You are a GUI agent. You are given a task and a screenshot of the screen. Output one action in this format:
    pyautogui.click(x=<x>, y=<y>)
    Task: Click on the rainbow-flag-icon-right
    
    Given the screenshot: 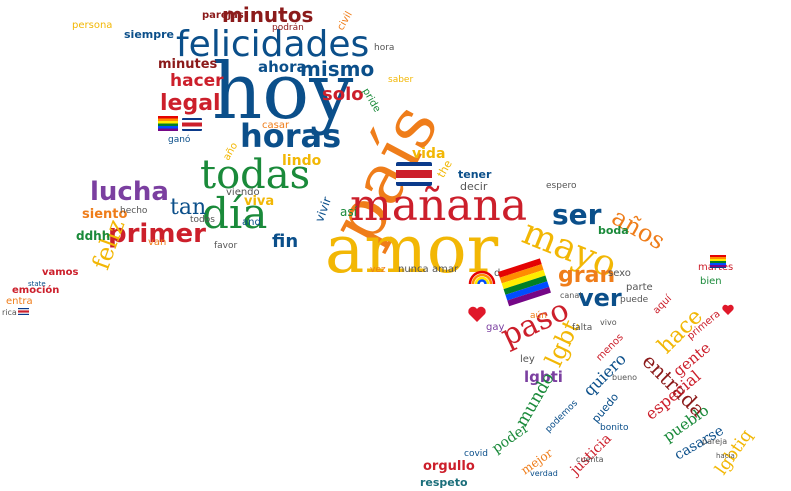 What is the action you would take?
    pyautogui.click(x=718, y=261)
    